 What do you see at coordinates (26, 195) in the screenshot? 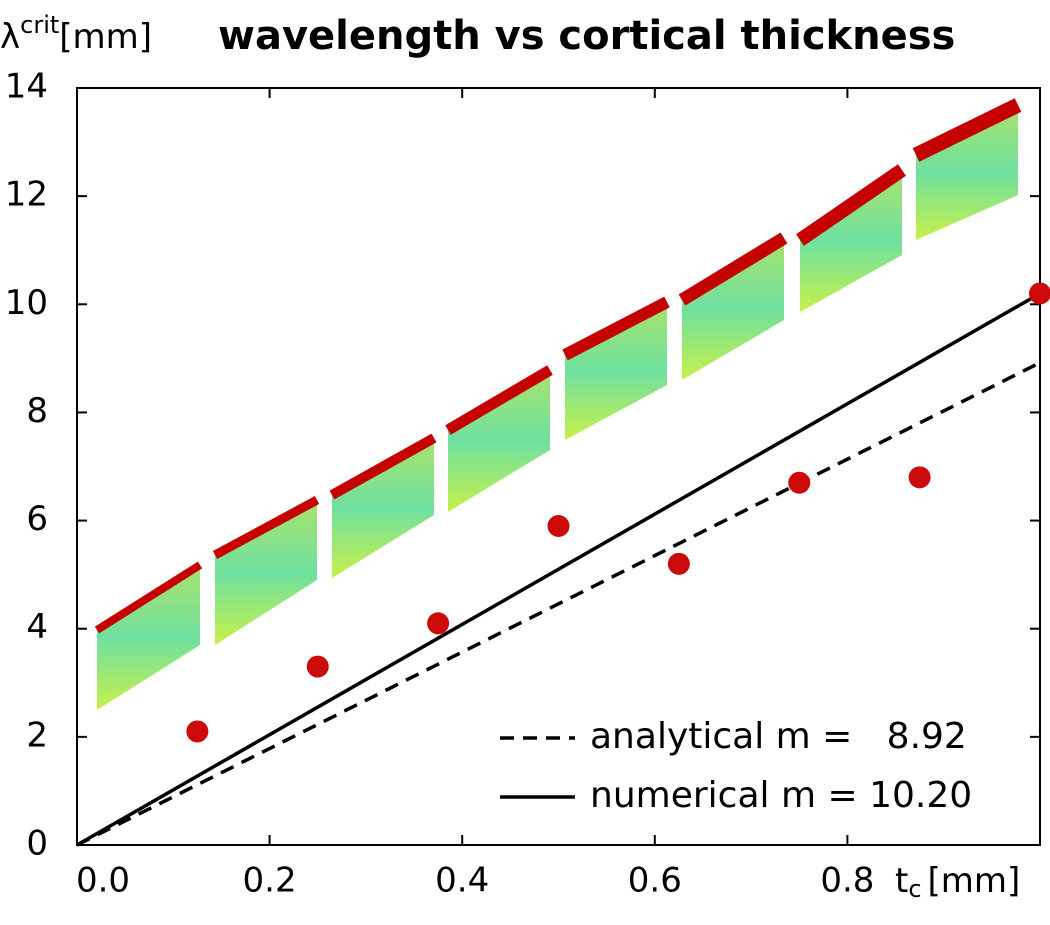
I see `y-tick-label: 12` at bounding box center [26, 195].